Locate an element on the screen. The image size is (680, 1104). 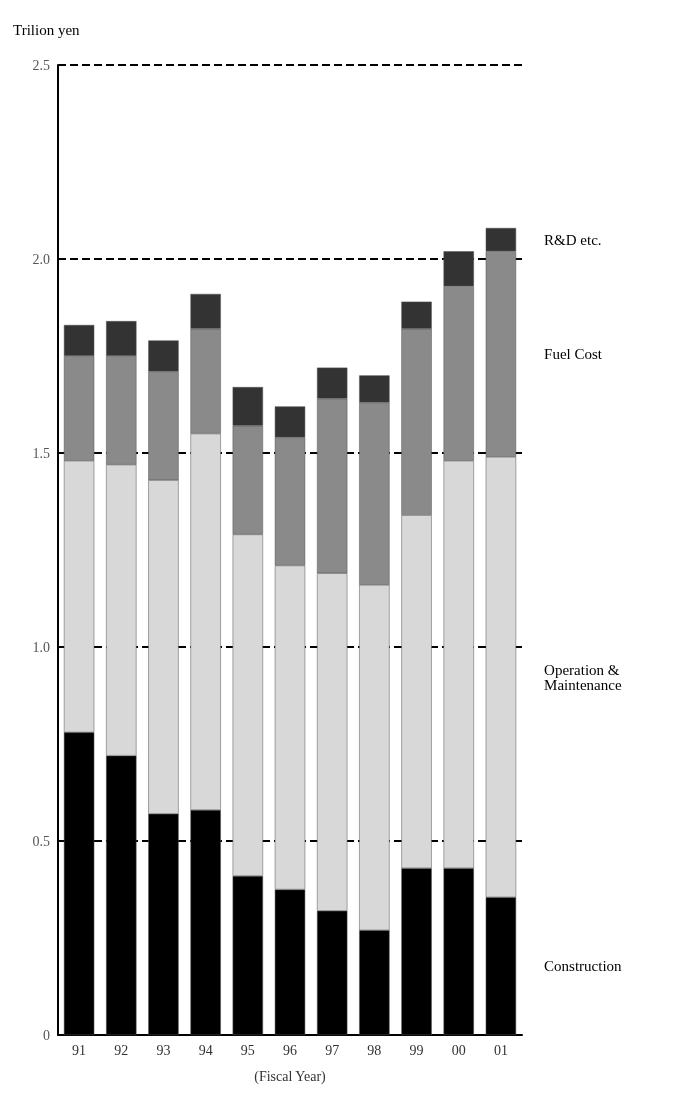
series-label: Construction is located at coordinates (583, 966).